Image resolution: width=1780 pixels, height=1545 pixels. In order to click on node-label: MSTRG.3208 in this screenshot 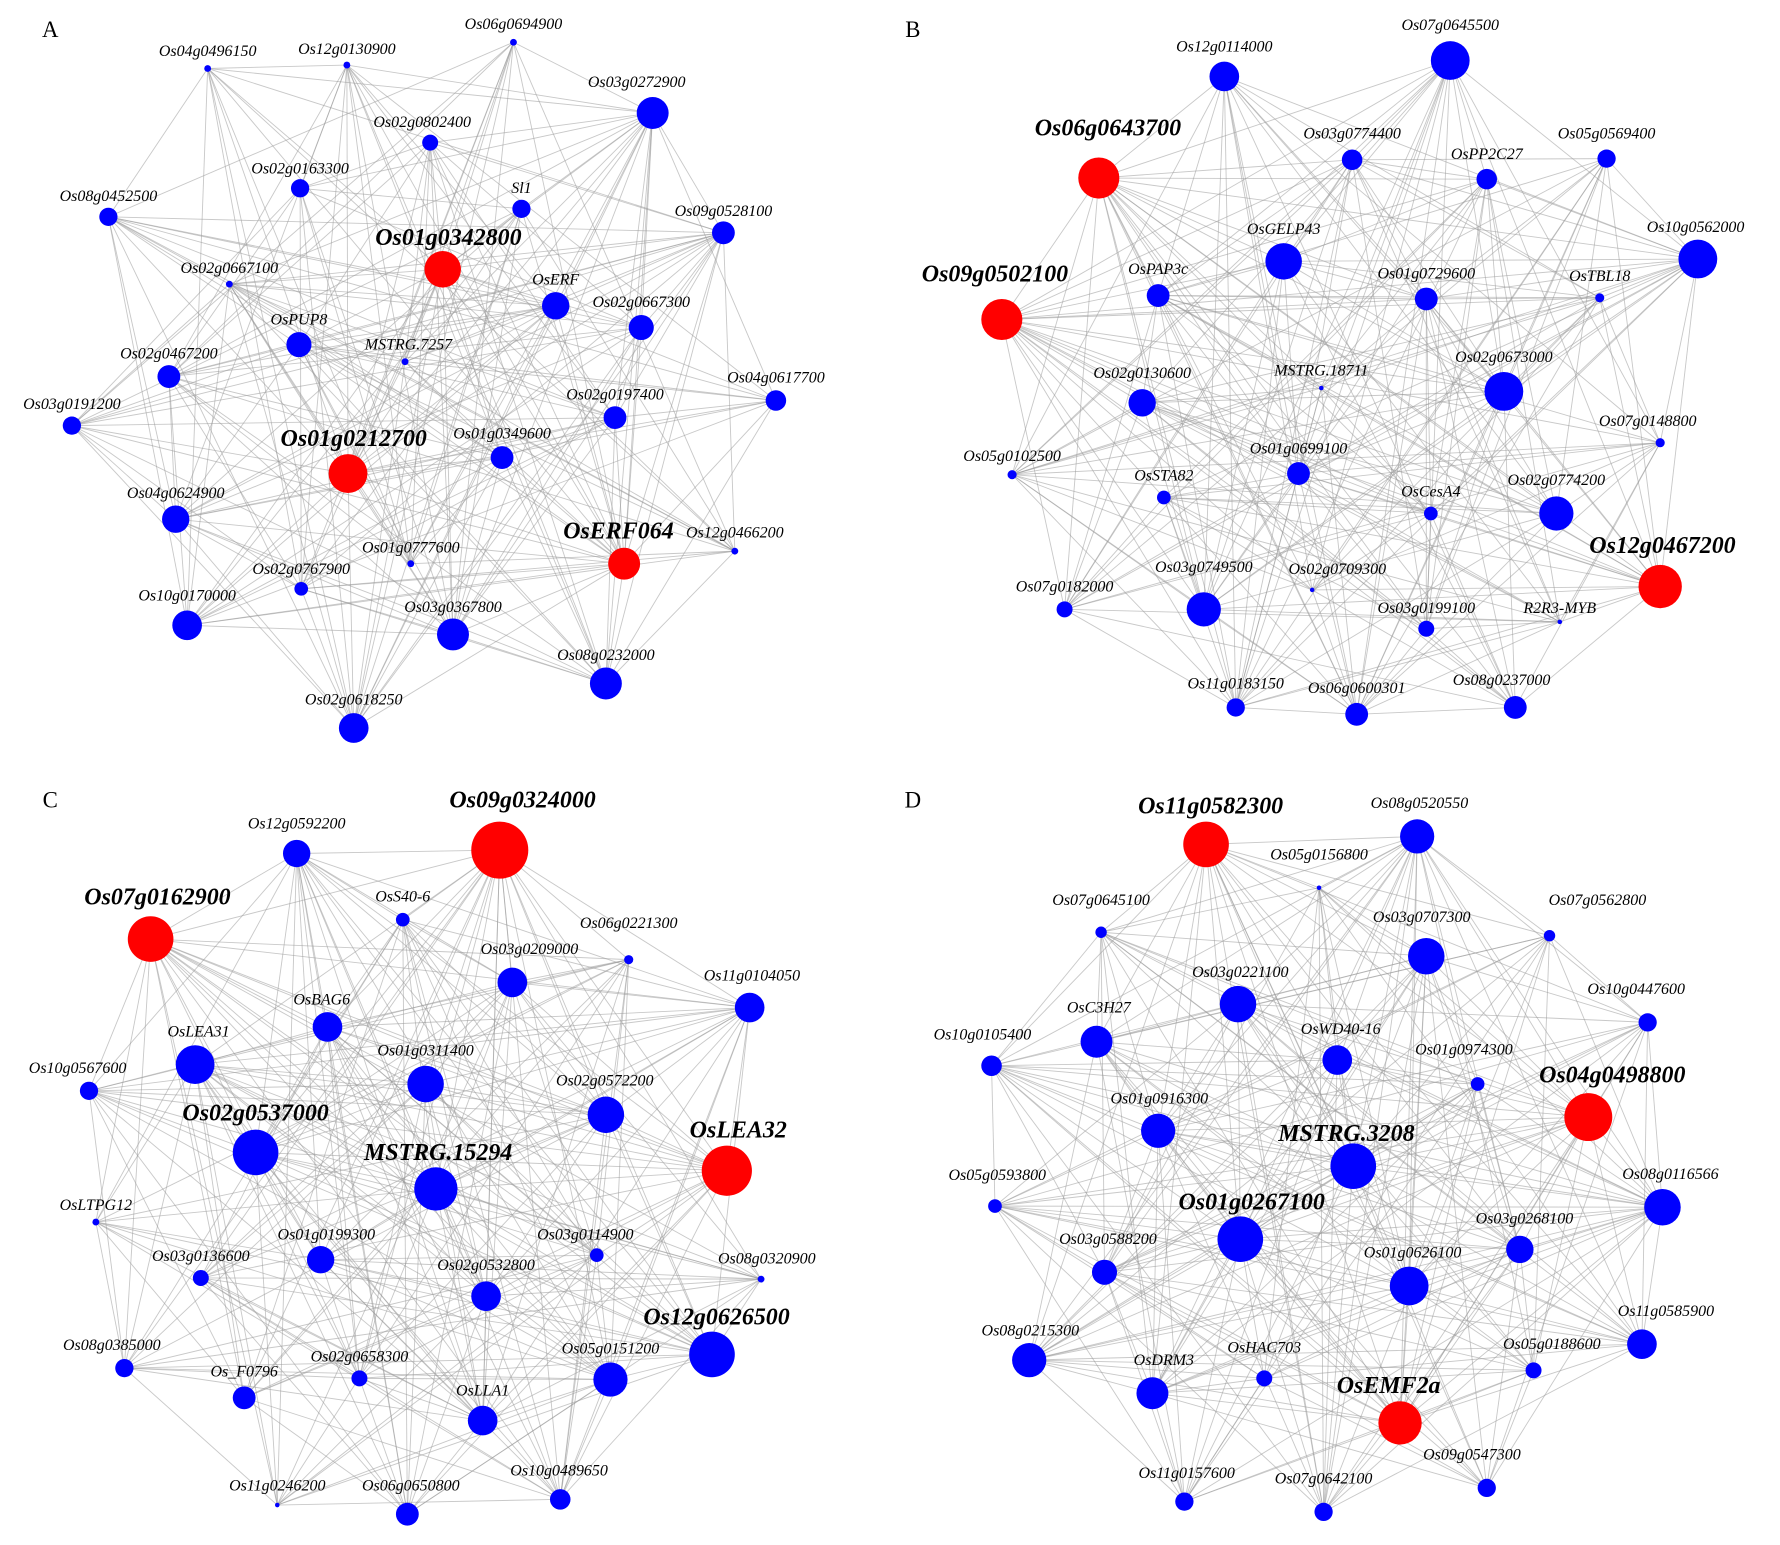, I will do `click(1345, 1134)`.